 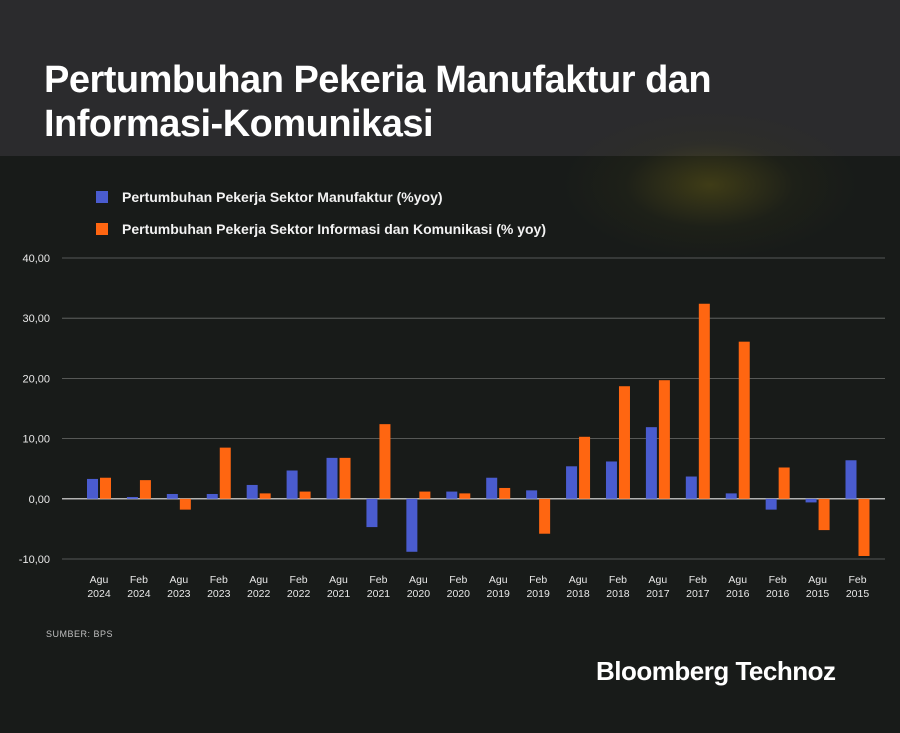 I want to click on x-tick-label: Feb 2018, so click(x=618, y=587).